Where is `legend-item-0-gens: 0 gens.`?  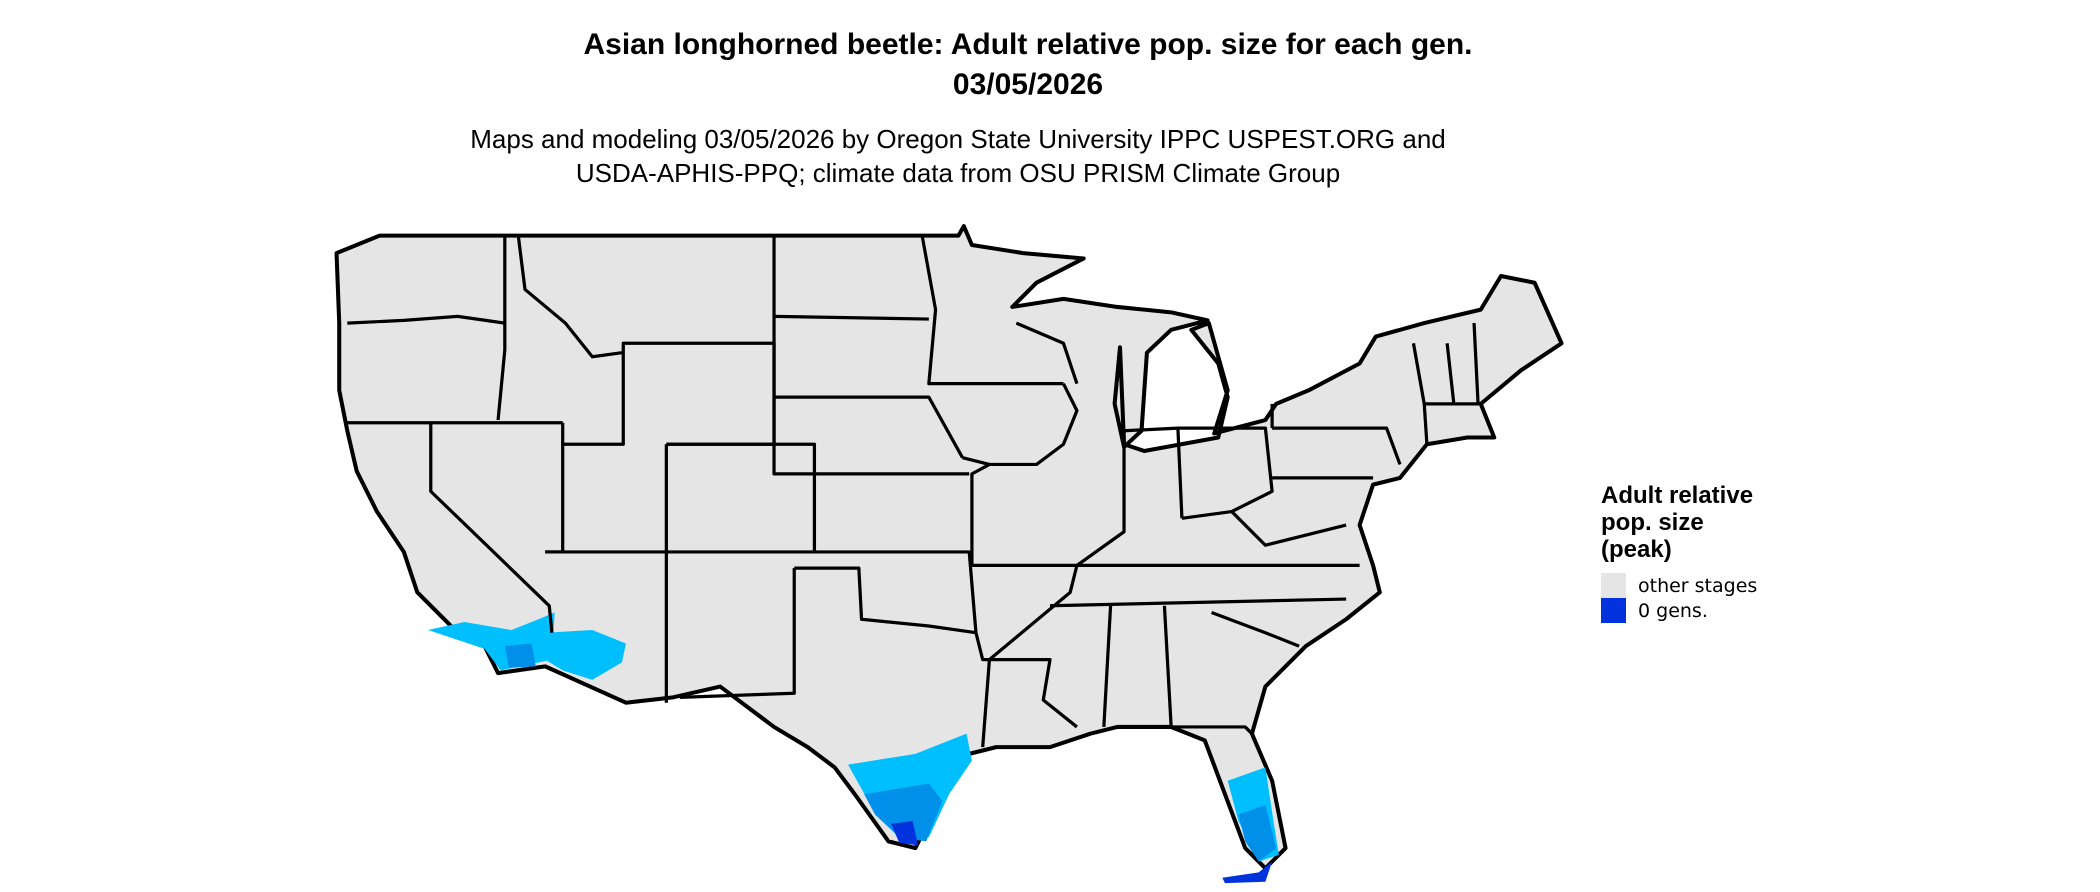 legend-item-0-gens: 0 gens. is located at coordinates (1679, 610).